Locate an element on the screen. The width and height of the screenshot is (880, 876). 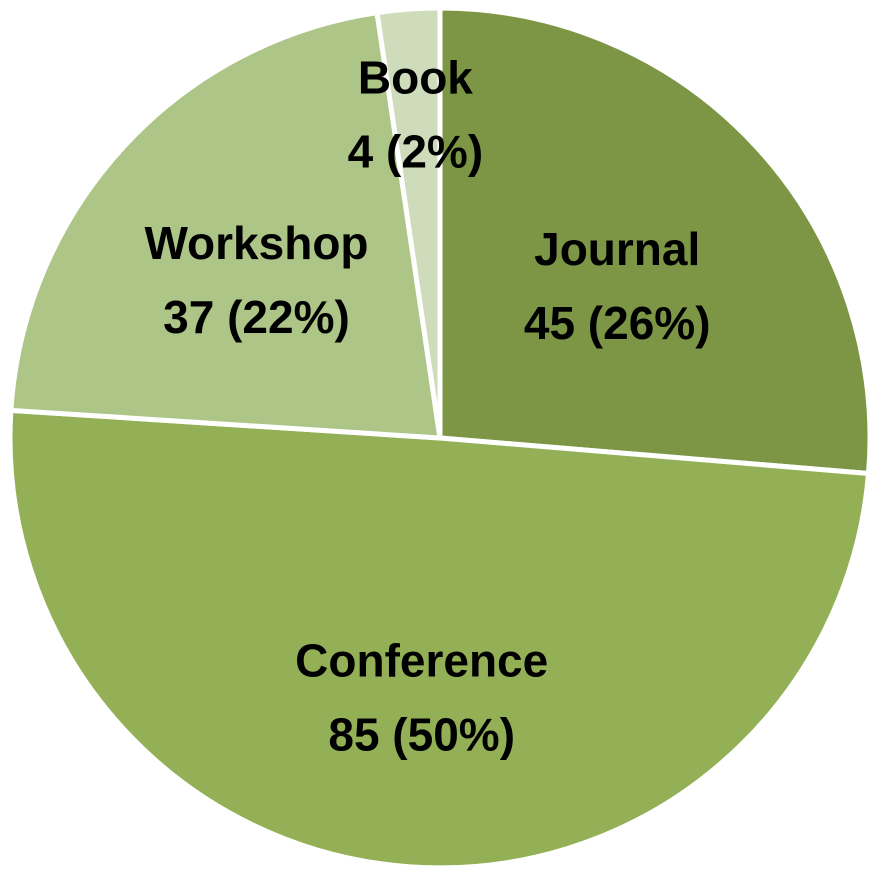
pie-label-value: 37 (22%) is located at coordinates (256, 317).